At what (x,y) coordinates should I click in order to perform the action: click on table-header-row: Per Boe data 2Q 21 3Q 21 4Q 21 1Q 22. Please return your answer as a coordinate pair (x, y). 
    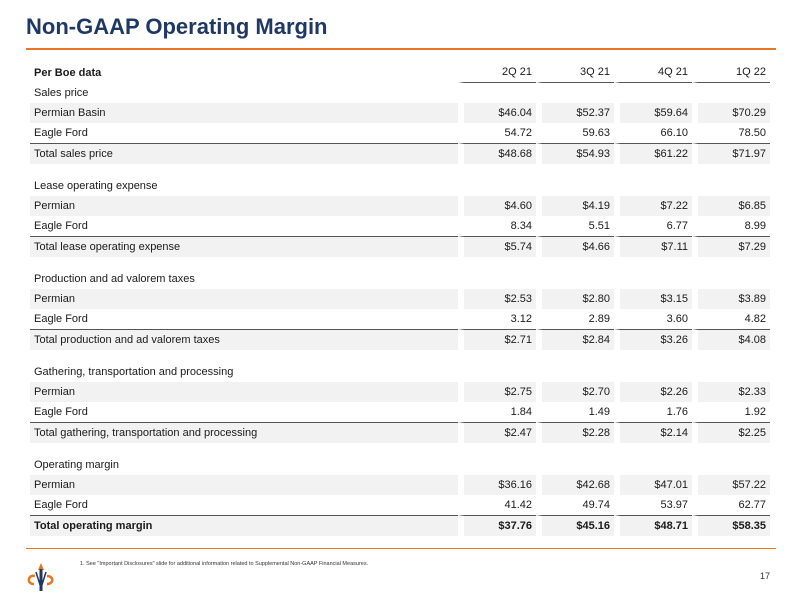
    Looking at the image, I should click on (400, 72).